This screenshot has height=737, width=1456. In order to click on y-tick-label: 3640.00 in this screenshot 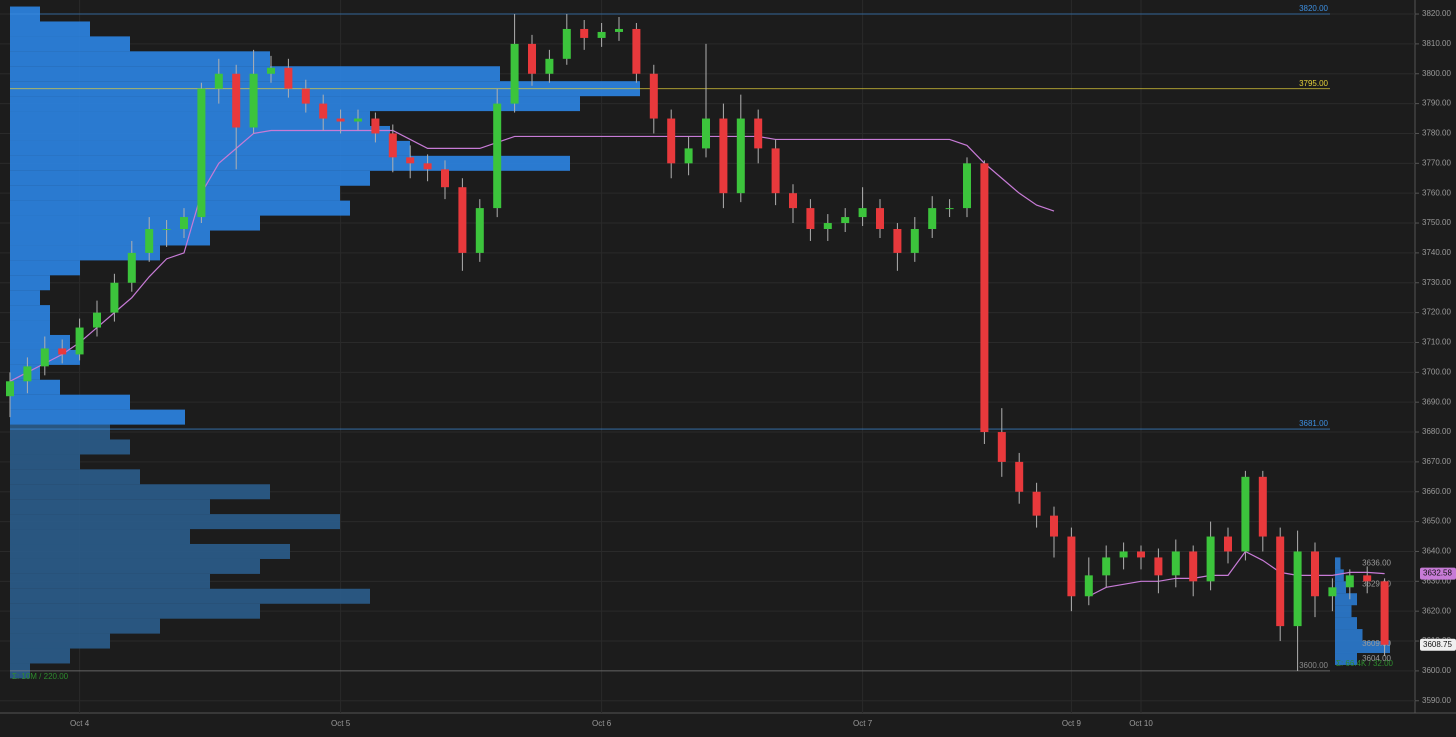, I will do `click(1436, 551)`.